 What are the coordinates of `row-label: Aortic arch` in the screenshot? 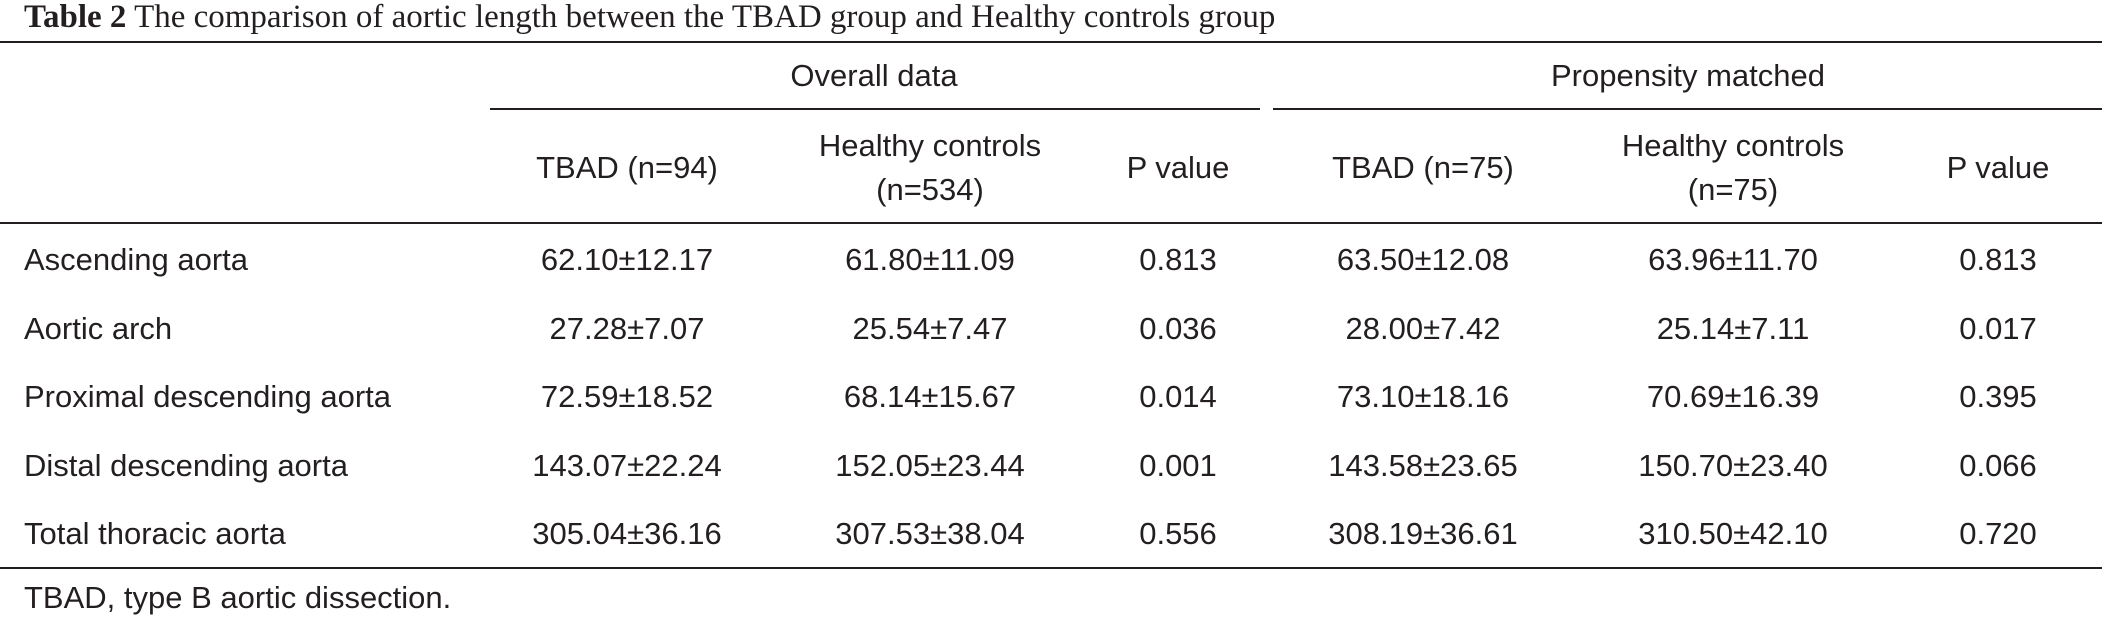 It's located at (98, 328).